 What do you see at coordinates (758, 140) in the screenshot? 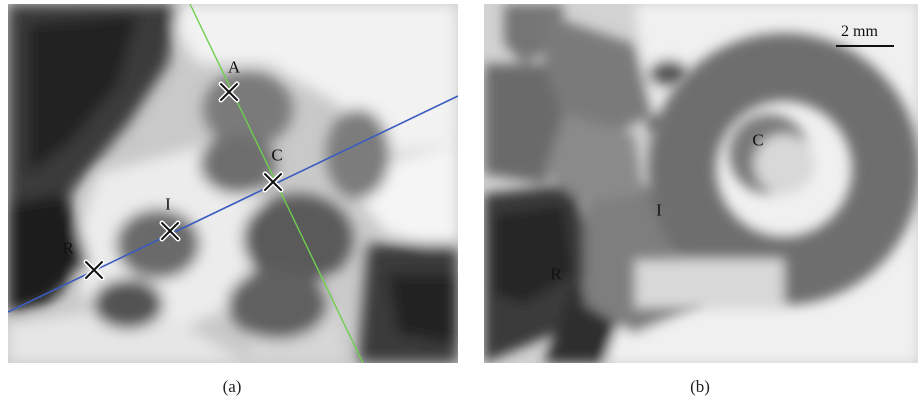
I see `label-b-C: C` at bounding box center [758, 140].